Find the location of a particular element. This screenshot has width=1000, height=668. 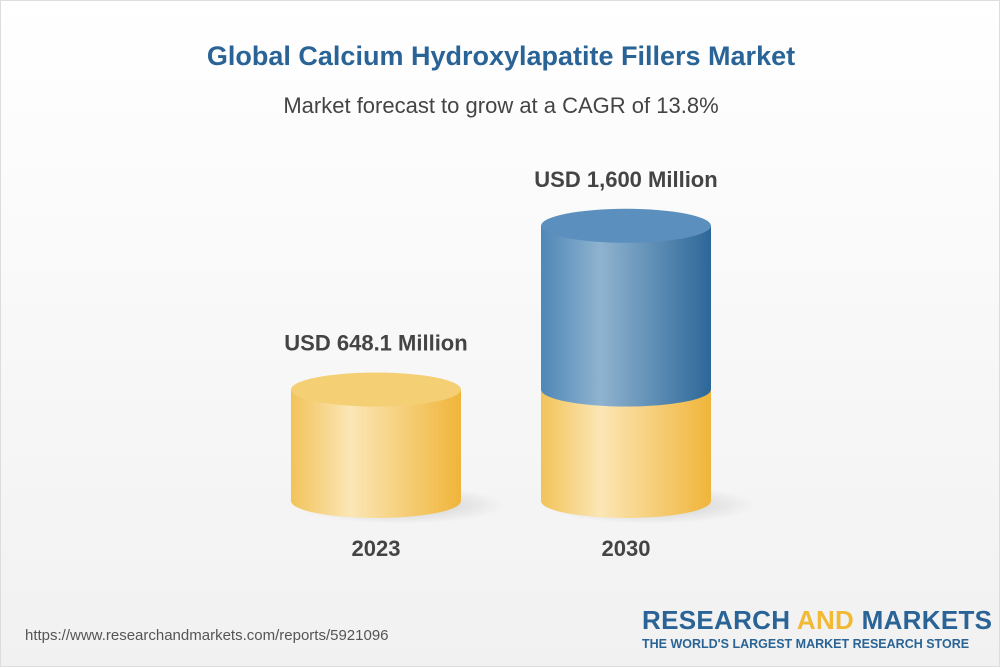

cylinder-growth-segment is located at coordinates (626, 316).